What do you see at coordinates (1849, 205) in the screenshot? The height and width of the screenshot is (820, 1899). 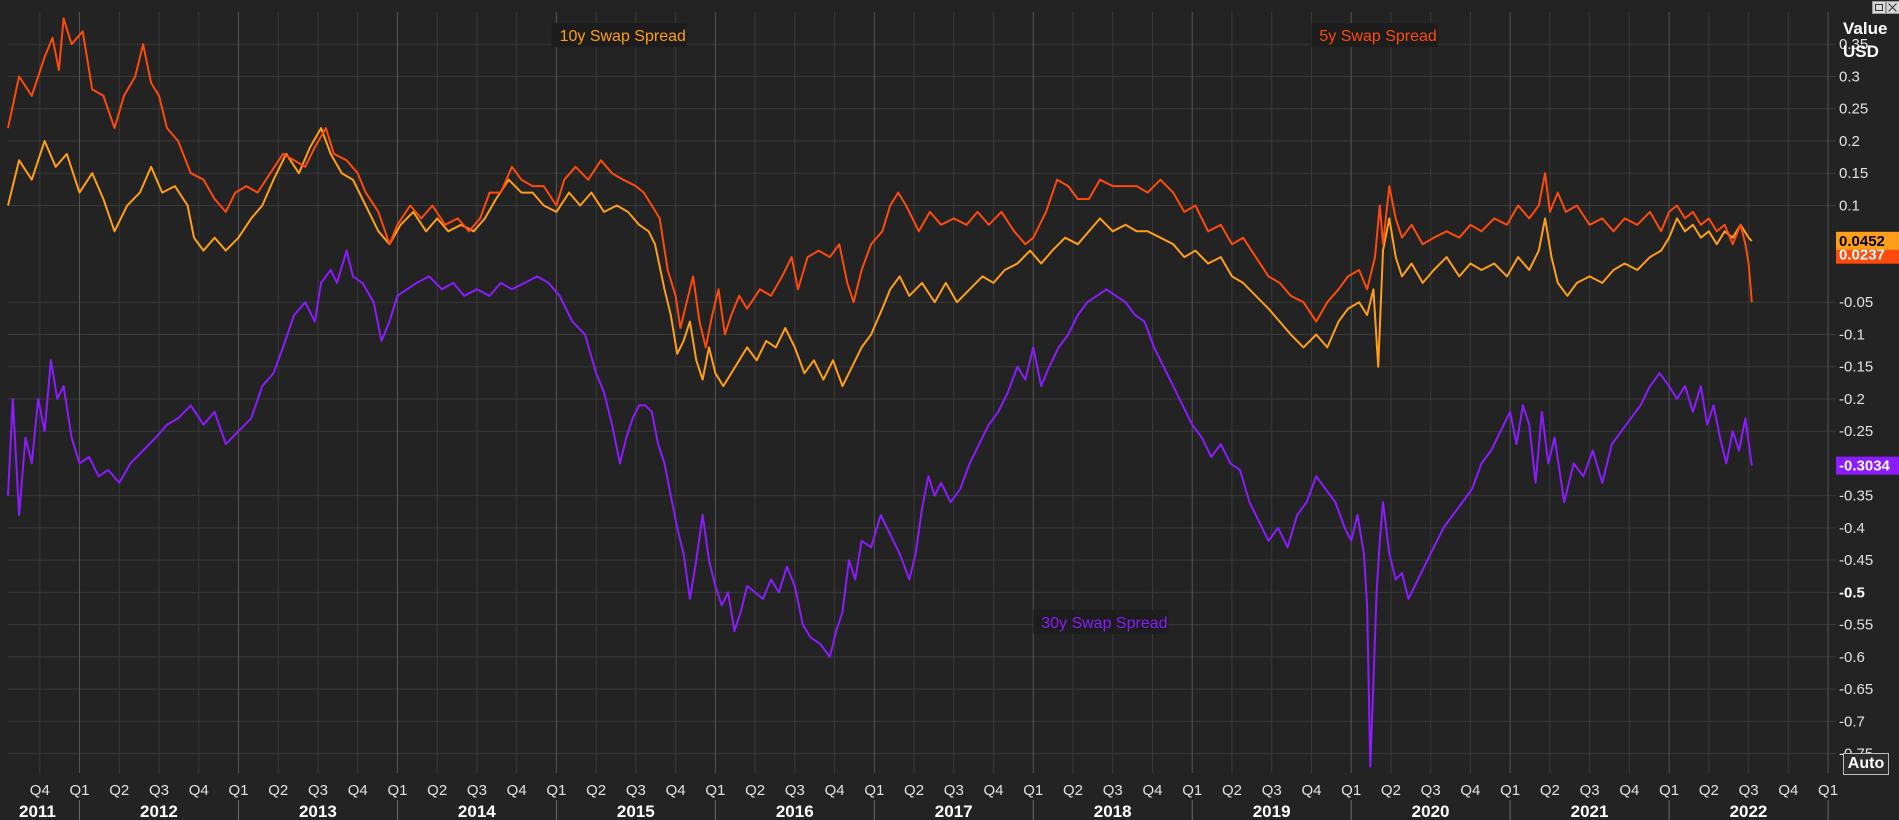 I see `y-tick-label: 0.1` at bounding box center [1849, 205].